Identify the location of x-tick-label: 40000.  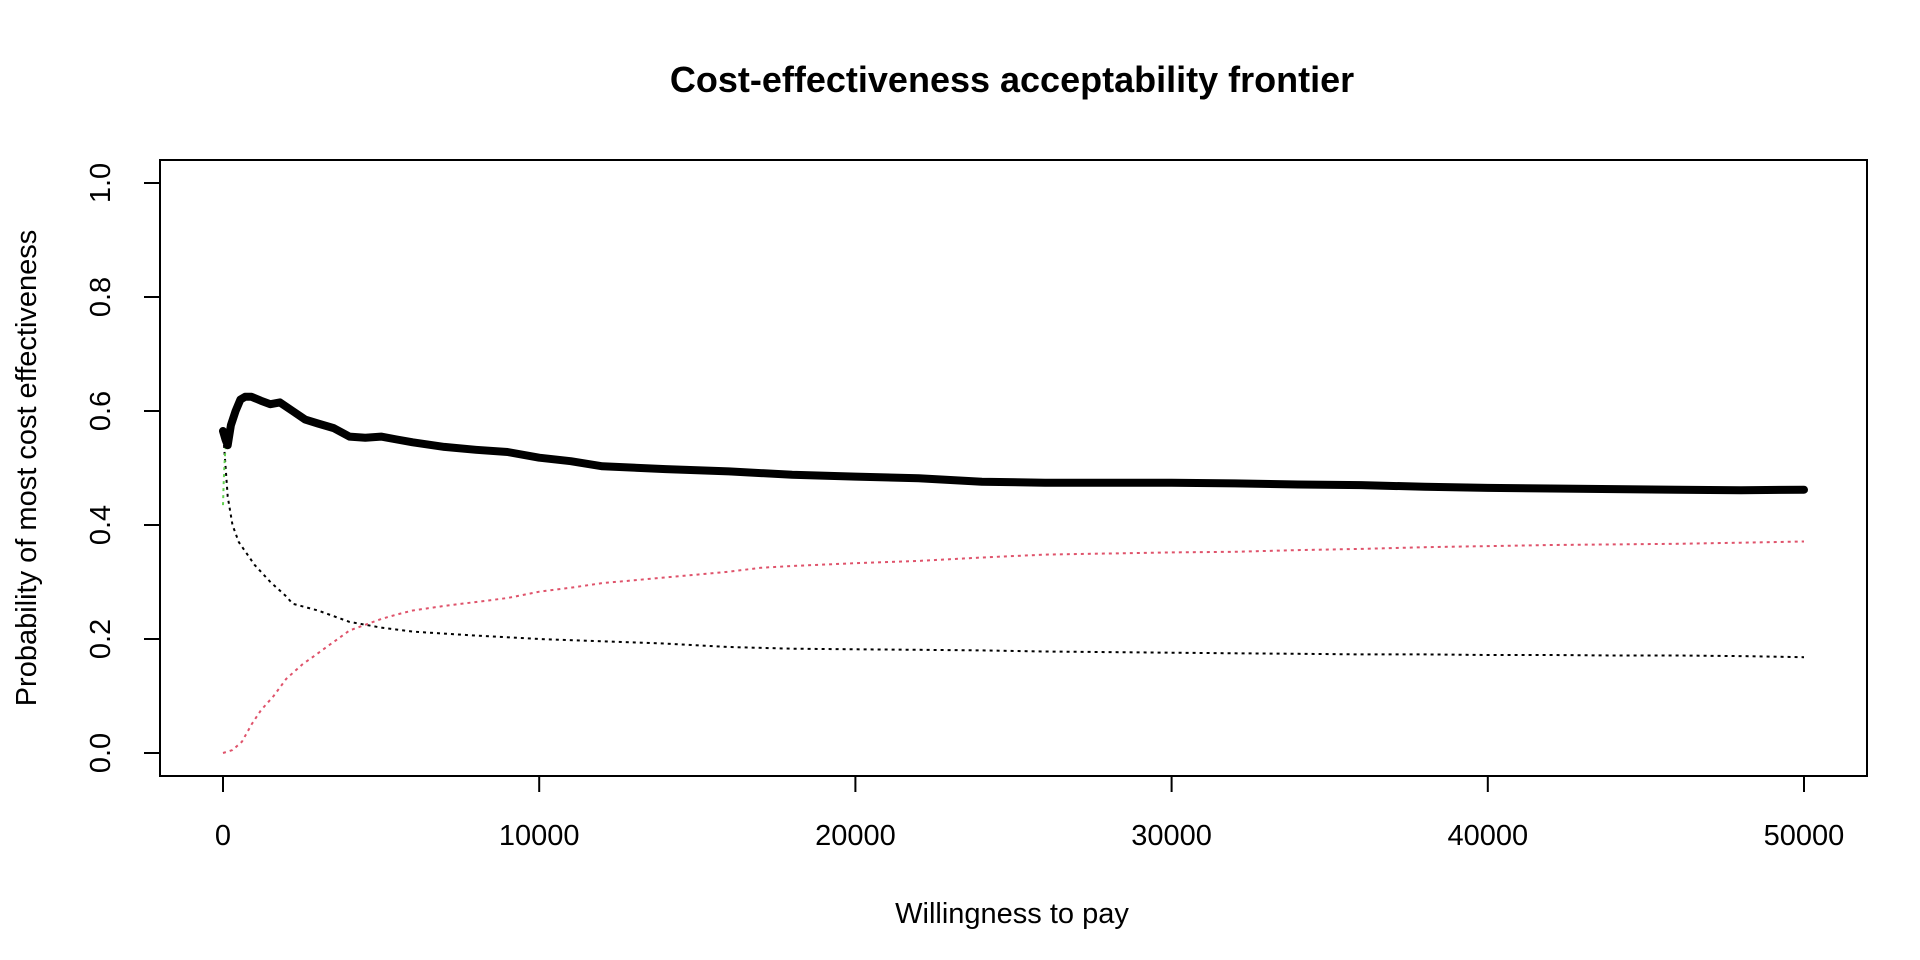
(1487, 836).